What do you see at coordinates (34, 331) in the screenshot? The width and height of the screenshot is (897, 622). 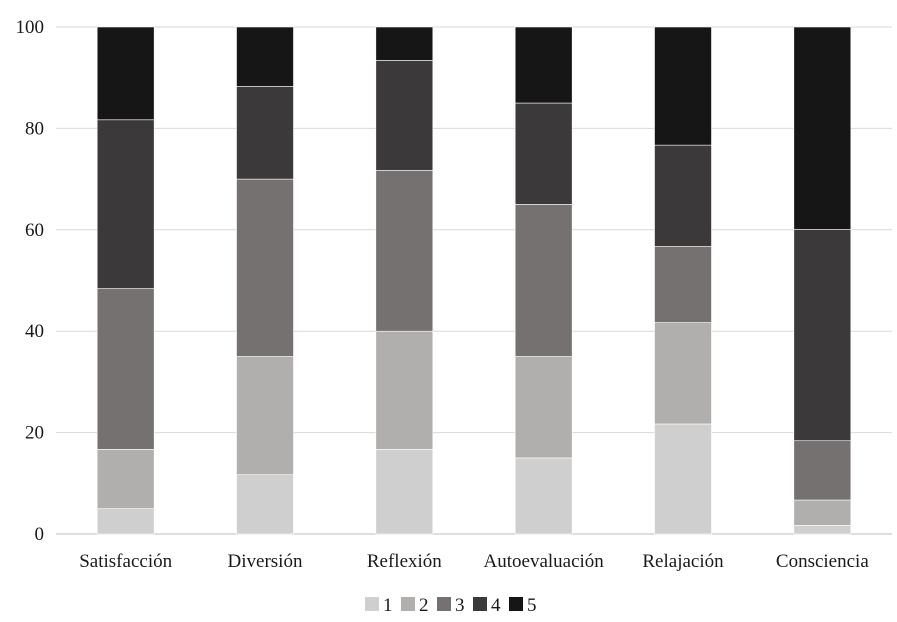 I see `y-tick-label: 40` at bounding box center [34, 331].